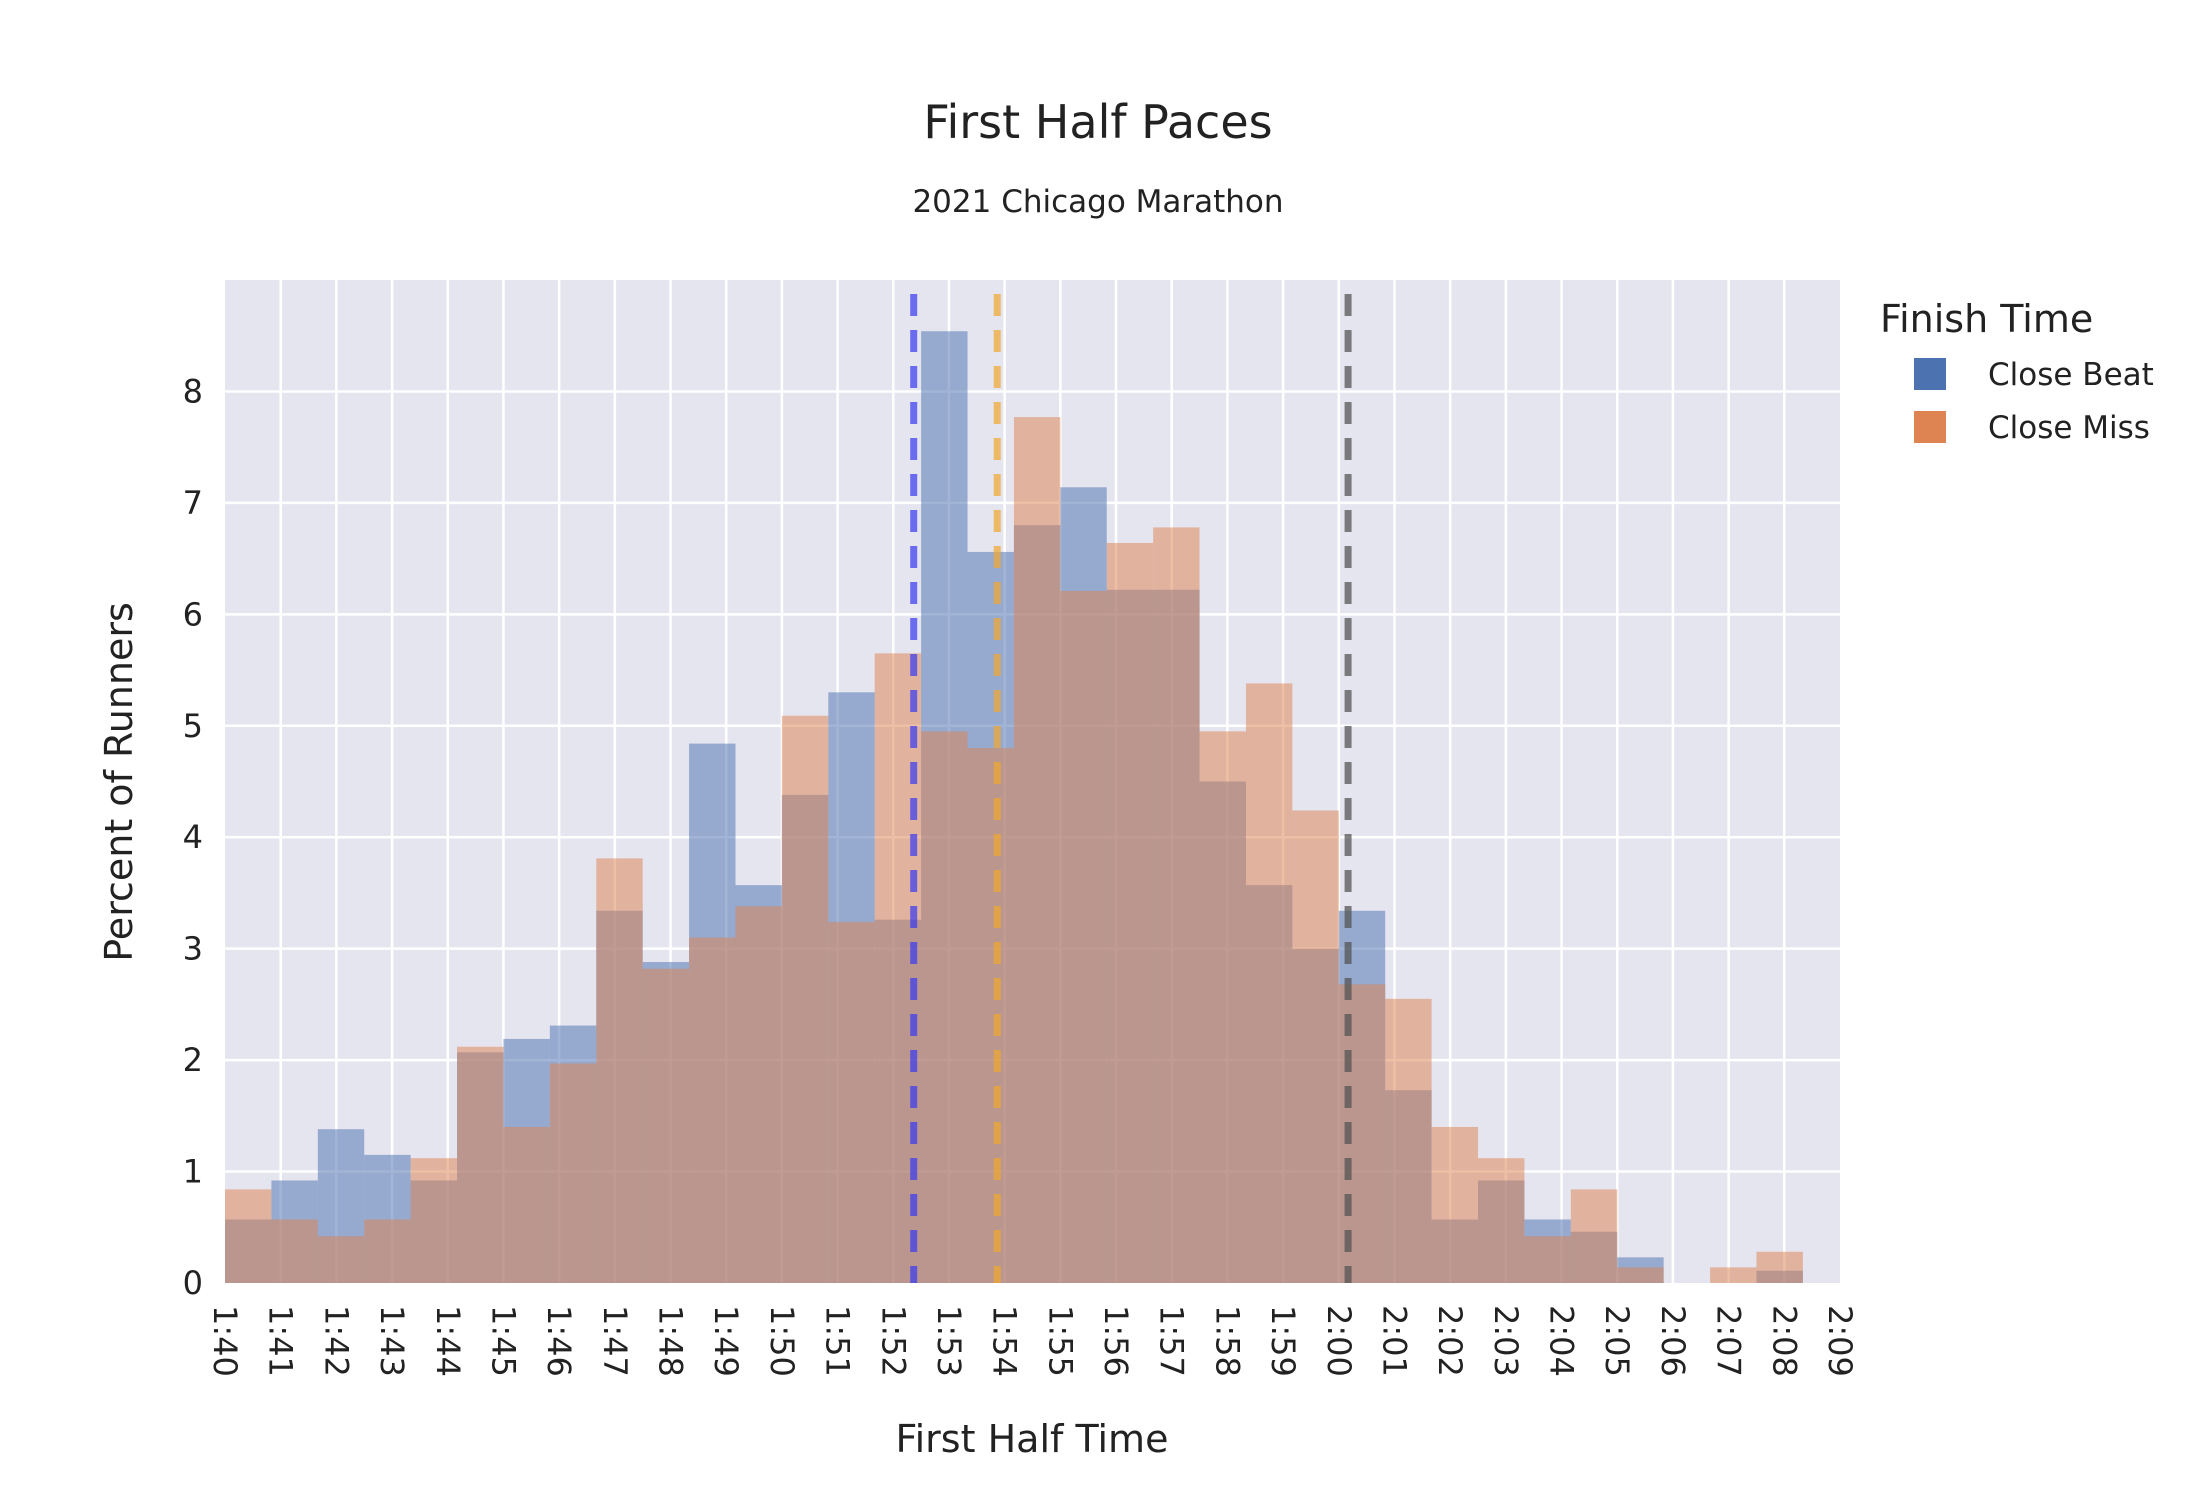 The image size is (2200, 1500). Describe the element at coordinates (1227, 1341) in the screenshot. I see `x-tick-label: 1:58` at that location.